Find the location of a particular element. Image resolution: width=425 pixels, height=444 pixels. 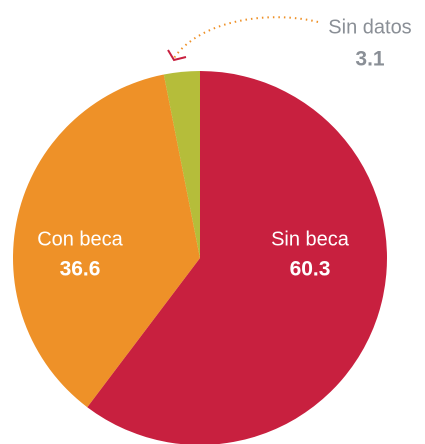

slice-label: Con beca is located at coordinates (80, 239).